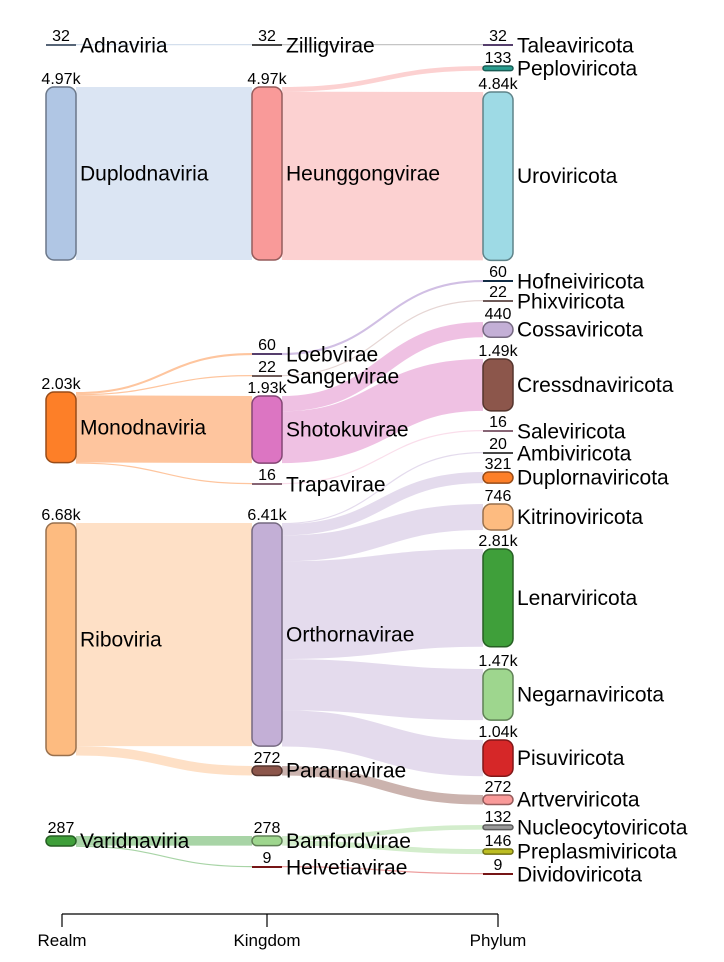  Describe the element at coordinates (382, 847) in the screenshot. I see `link-bamfordvirae-preplasmiviricota` at that location.